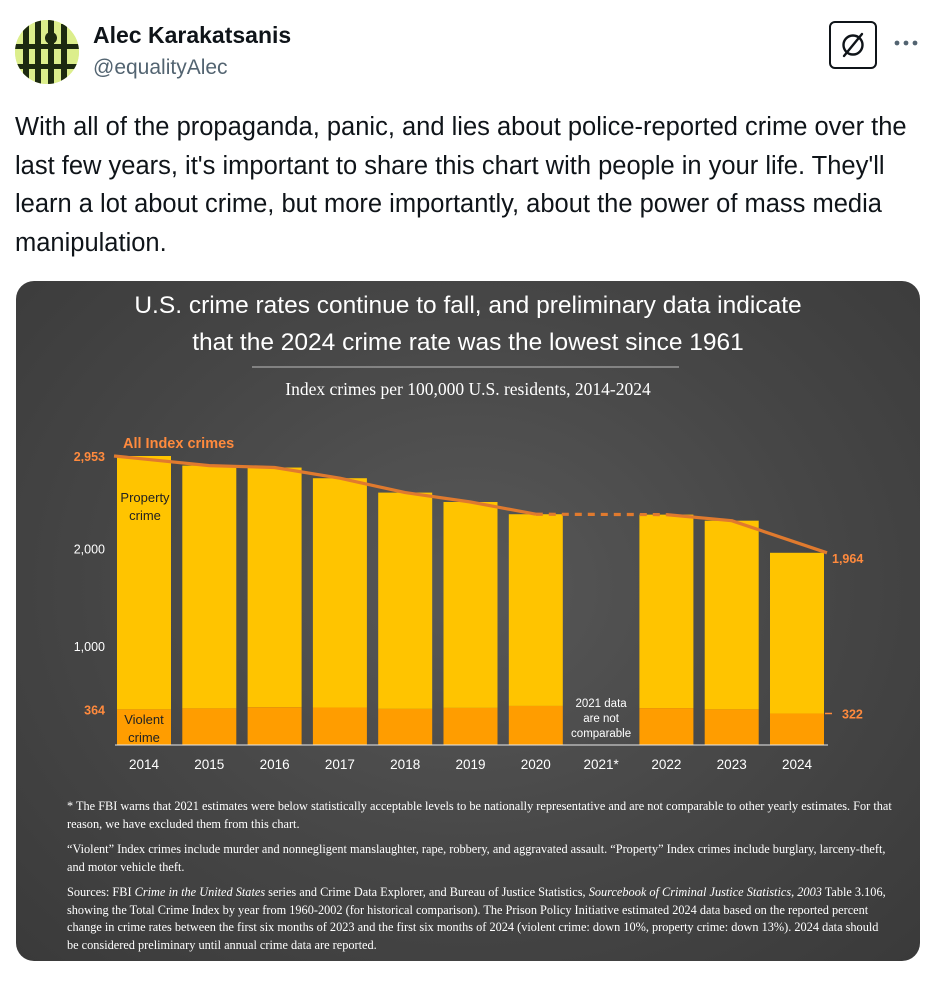  I want to click on property-bar-2019, so click(470, 604).